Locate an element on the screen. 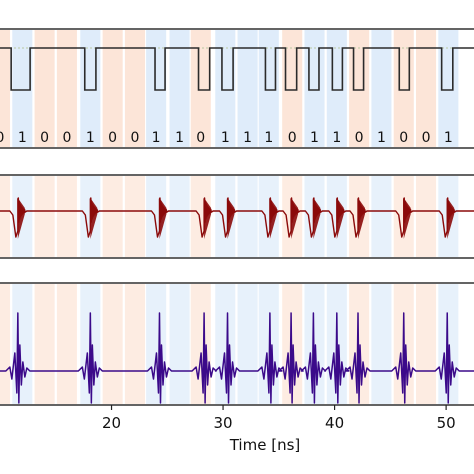 This screenshot has width=474, height=474. filtered-trace is located at coordinates (237, 217).